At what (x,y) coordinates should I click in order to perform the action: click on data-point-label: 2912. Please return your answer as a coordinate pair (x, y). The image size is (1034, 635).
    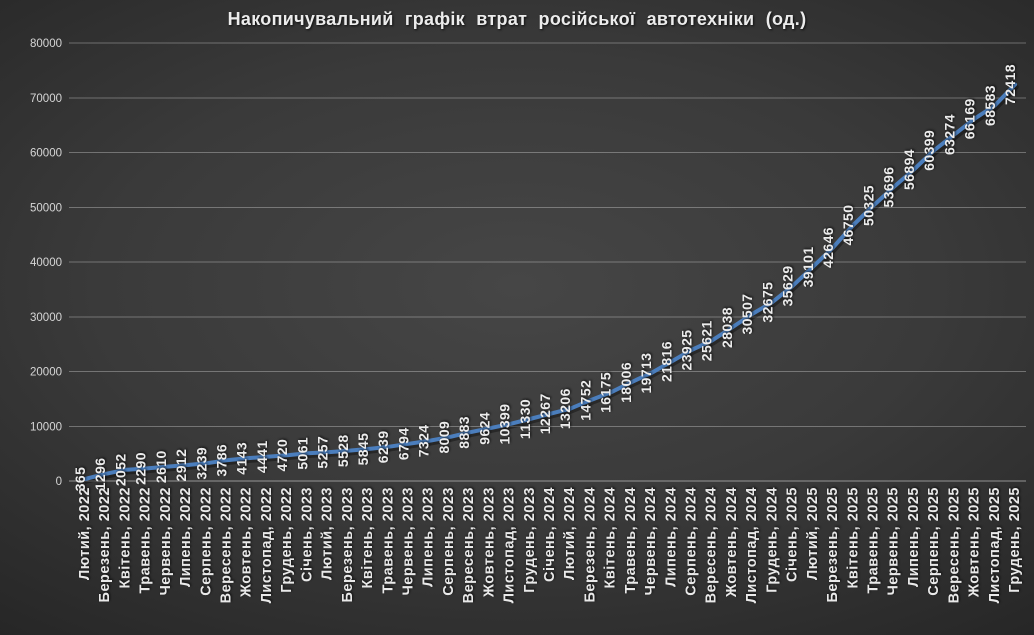
    Looking at the image, I should click on (181, 465).